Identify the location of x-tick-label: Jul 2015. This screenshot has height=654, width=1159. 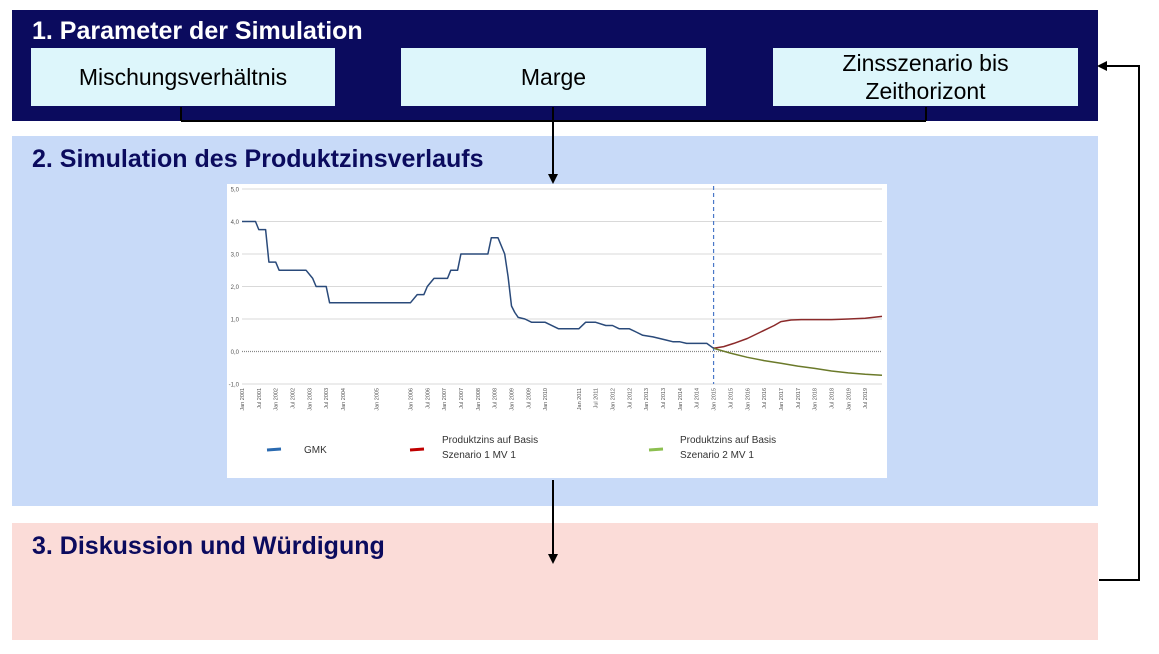
(731, 398).